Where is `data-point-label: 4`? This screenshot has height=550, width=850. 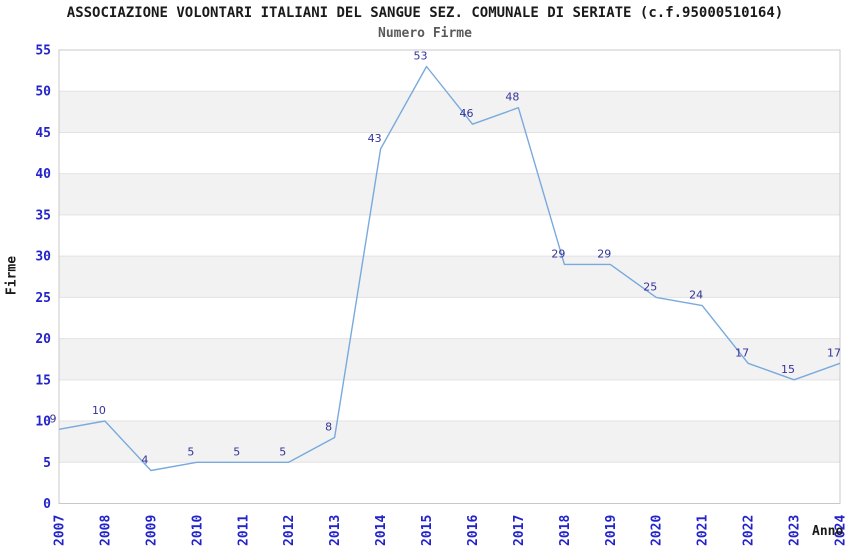 data-point-label: 4 is located at coordinates (144, 460).